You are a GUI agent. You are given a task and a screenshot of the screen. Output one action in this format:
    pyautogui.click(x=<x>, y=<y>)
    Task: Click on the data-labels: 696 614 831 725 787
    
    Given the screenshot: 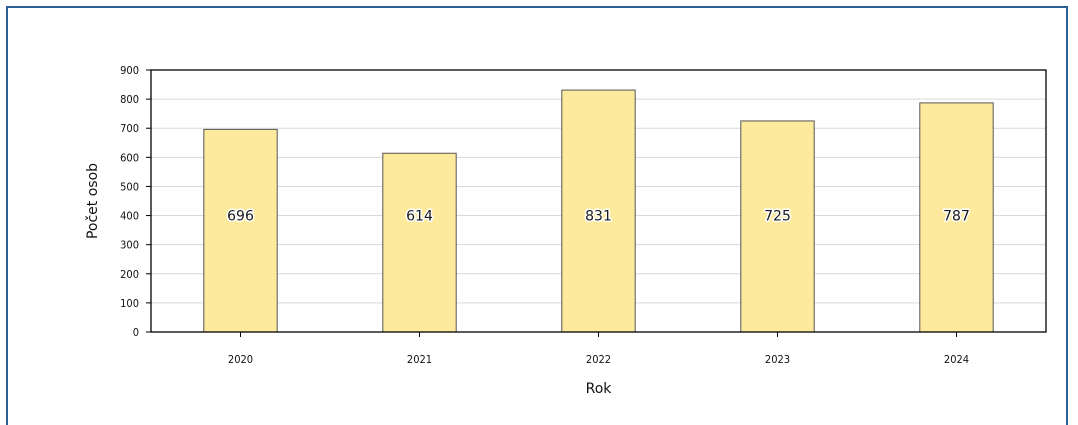 What is the action you would take?
    pyautogui.click(x=599, y=216)
    